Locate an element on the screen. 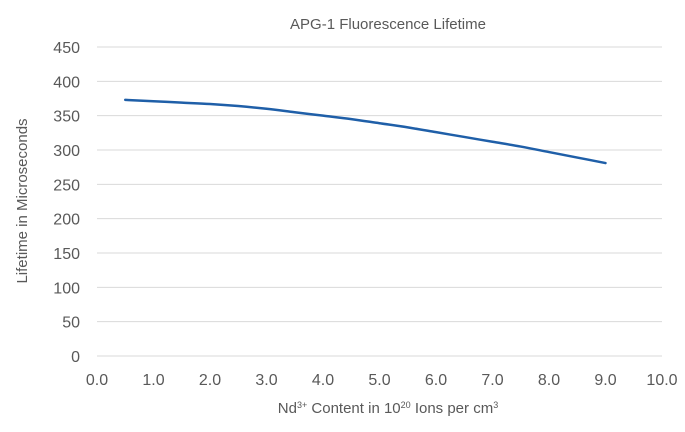 This screenshot has width=685, height=432. y-tick-label: 50 is located at coordinates (71, 323).